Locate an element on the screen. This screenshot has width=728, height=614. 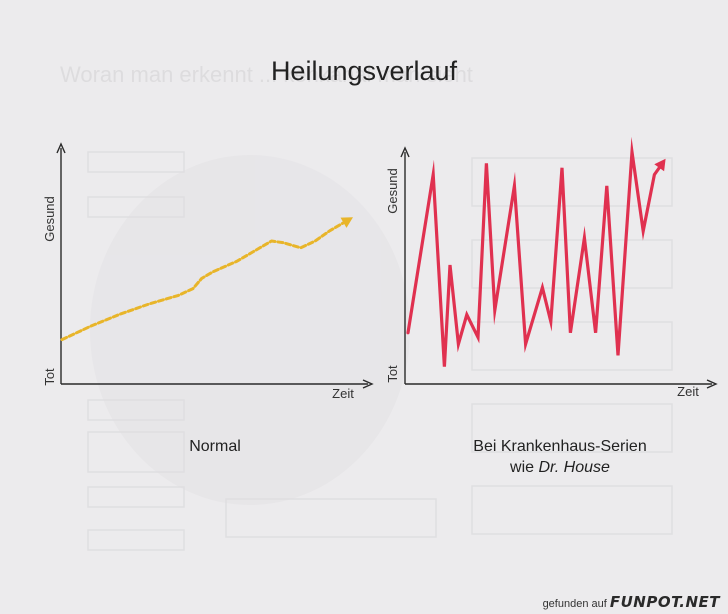
house-x-axis-arrow is located at coordinates (712, 384).